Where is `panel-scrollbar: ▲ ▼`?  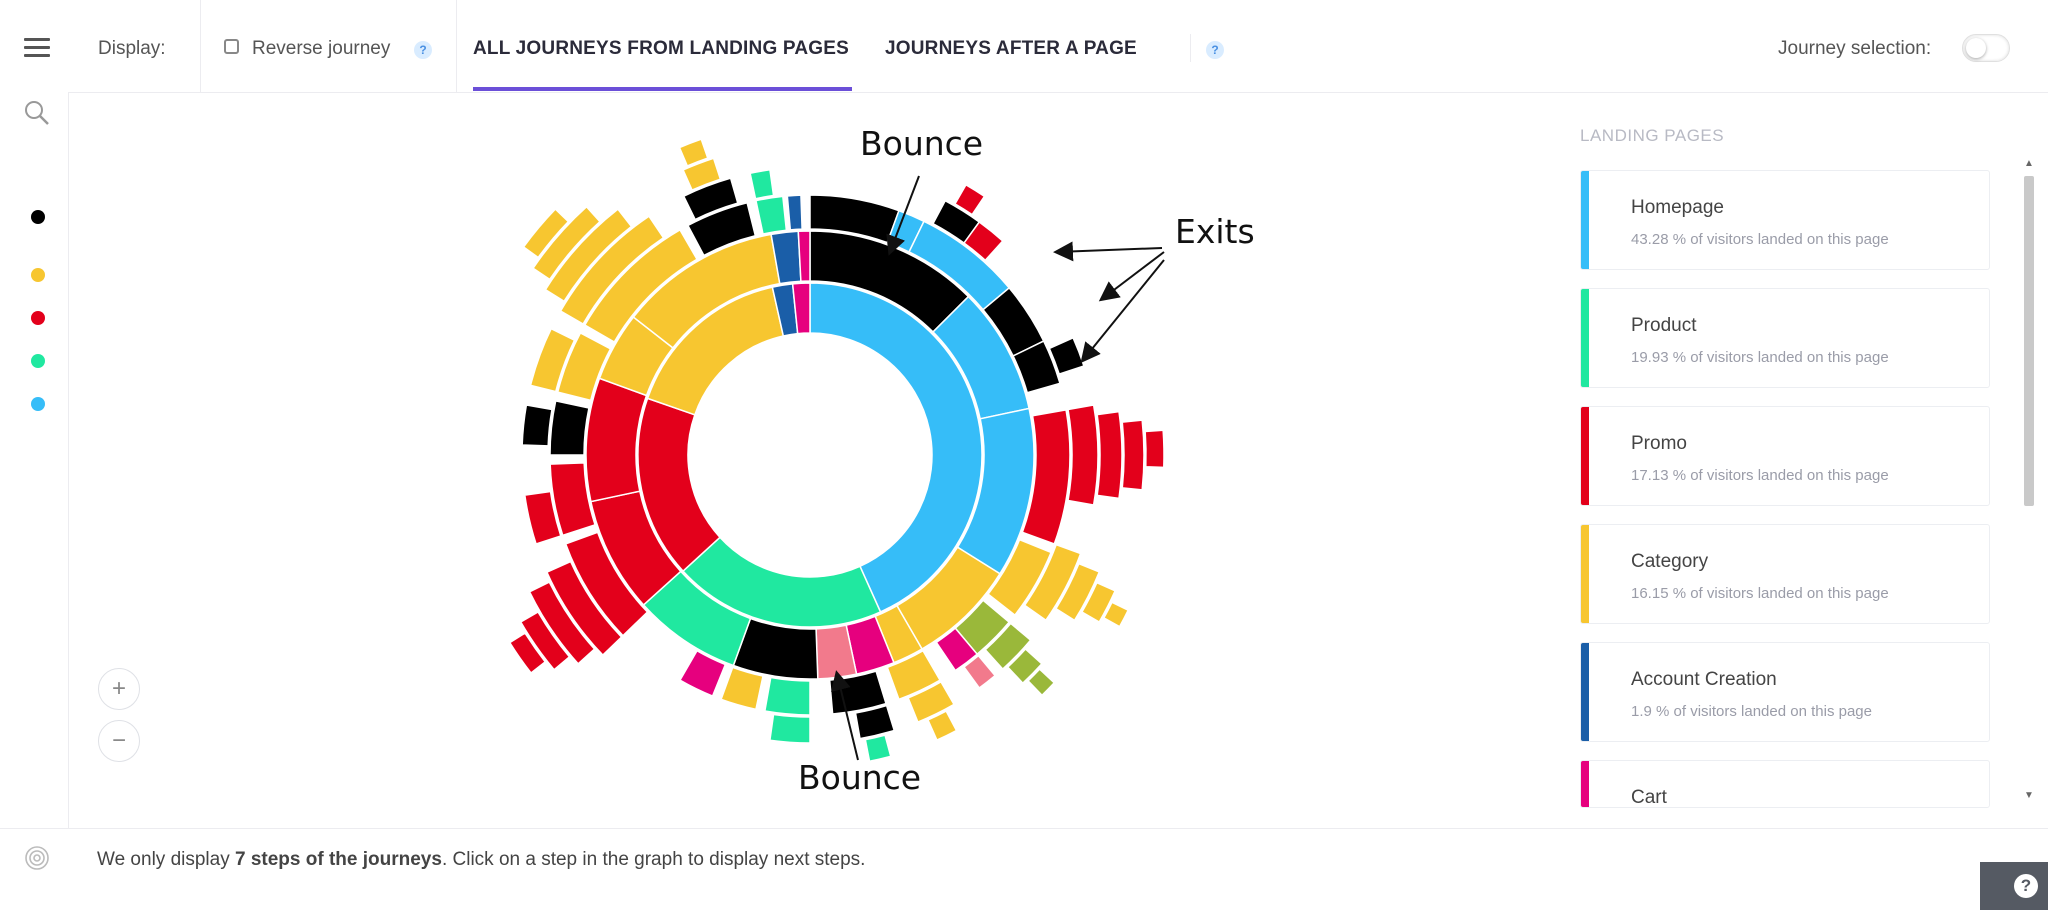 panel-scrollbar: ▲ ▼ is located at coordinates (2029, 482).